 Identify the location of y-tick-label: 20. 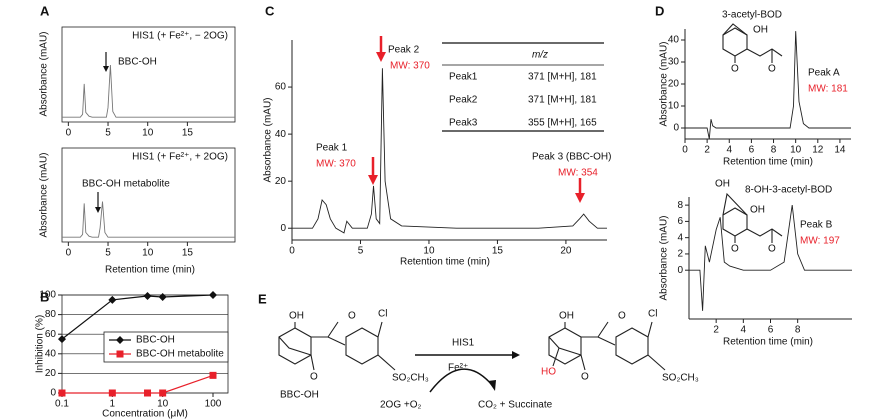
(674, 84).